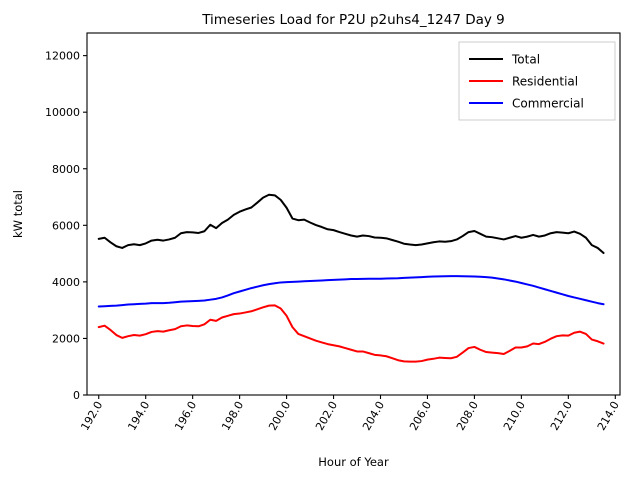 The height and width of the screenshot is (480, 640). Describe the element at coordinates (66, 282) in the screenshot. I see `y-tick-label: 4000` at that location.